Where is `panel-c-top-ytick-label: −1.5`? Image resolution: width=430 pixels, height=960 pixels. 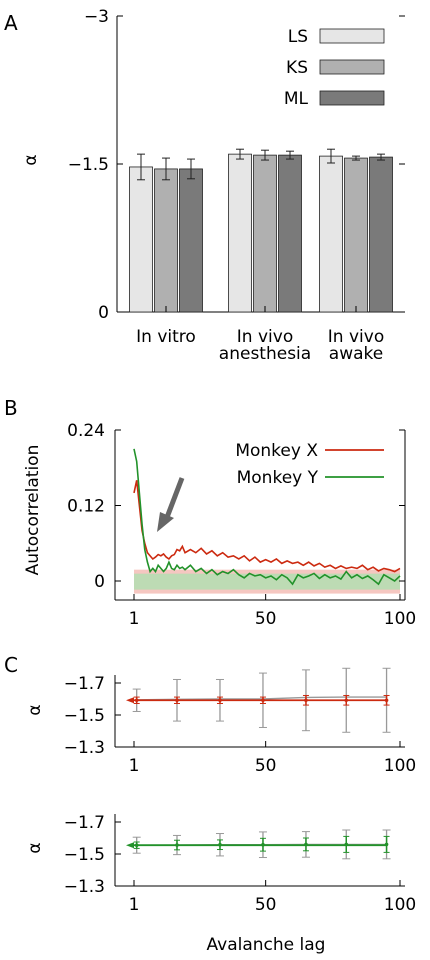 panel-c-top-ytick-label: −1.5 is located at coordinates (84, 716).